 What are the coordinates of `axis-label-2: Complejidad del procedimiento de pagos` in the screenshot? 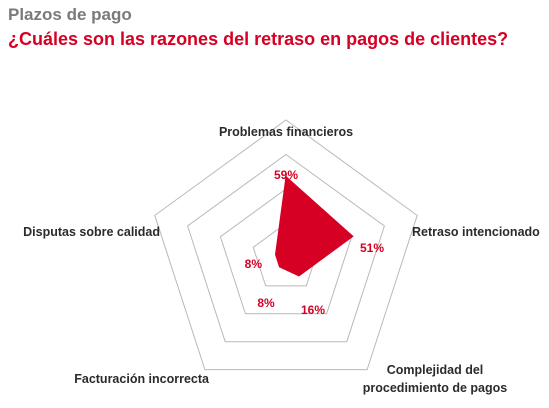 It's located at (435, 379).